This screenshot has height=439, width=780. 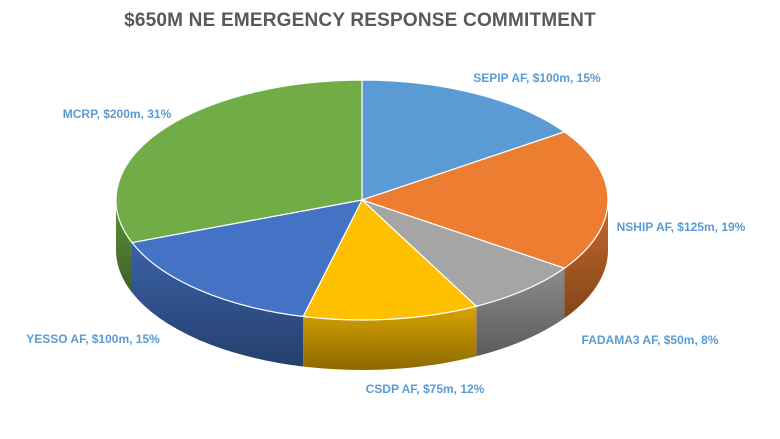 I want to click on pie-slice-nship-af, so click(x=484, y=200).